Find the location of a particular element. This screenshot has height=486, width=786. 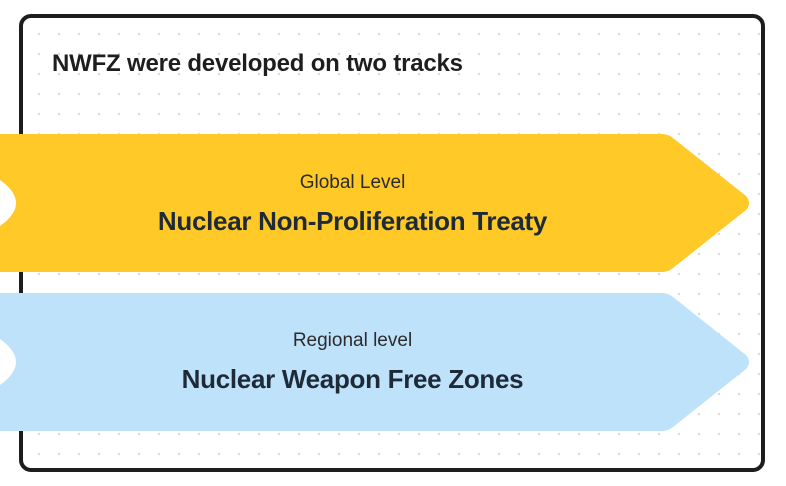

regional-track-name: Nuclear Weapon Free Zones is located at coordinates (352, 379).